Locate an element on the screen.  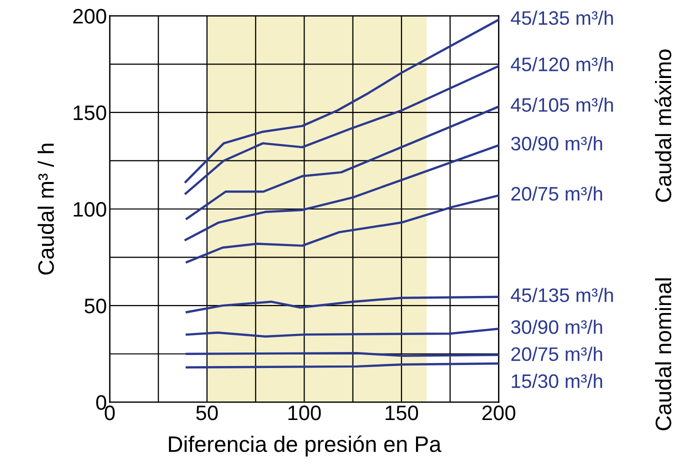
y-tick-label: 150 is located at coordinates (90, 112).